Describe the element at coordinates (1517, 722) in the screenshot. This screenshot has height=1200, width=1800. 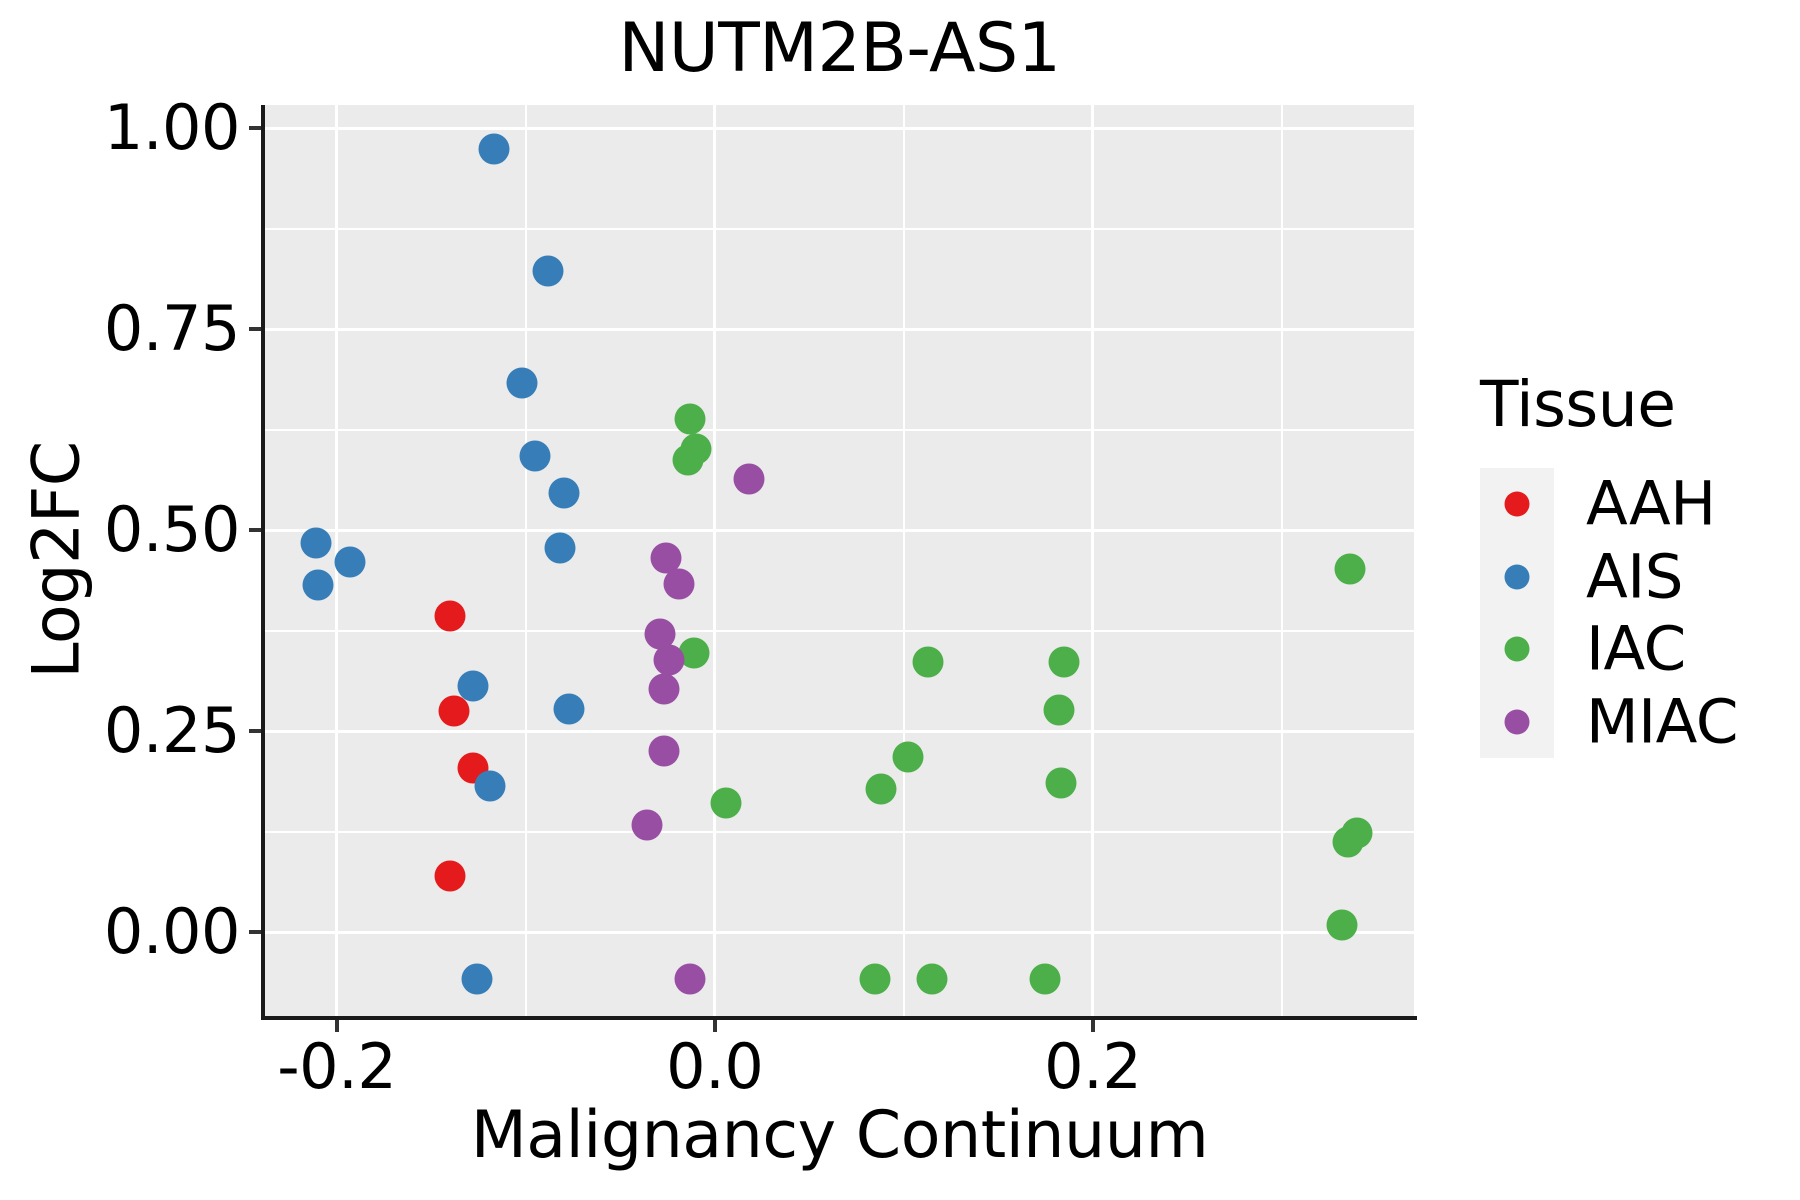
I see `legend-dot-miac` at that location.